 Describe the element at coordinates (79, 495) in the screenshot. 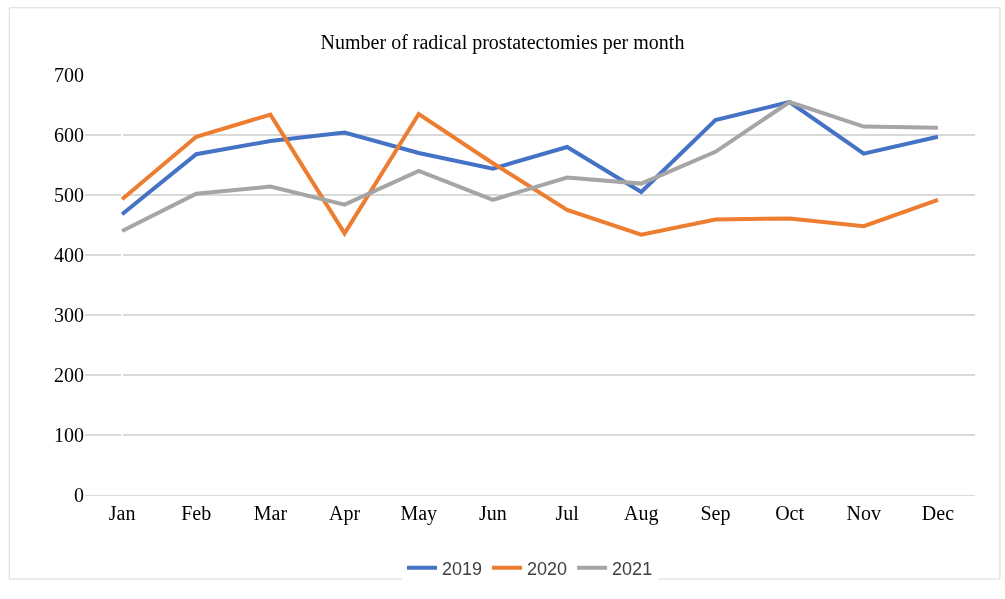

I see `y-tick-label: 0` at that location.